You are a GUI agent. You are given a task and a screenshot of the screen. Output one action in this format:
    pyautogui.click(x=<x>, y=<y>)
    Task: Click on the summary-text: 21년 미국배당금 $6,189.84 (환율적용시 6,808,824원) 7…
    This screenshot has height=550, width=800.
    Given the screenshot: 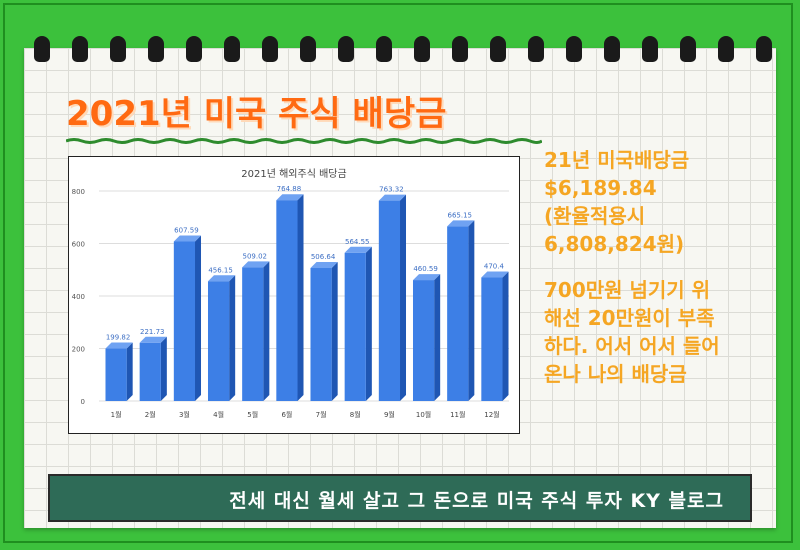 What is the action you would take?
    pyautogui.click(x=659, y=267)
    